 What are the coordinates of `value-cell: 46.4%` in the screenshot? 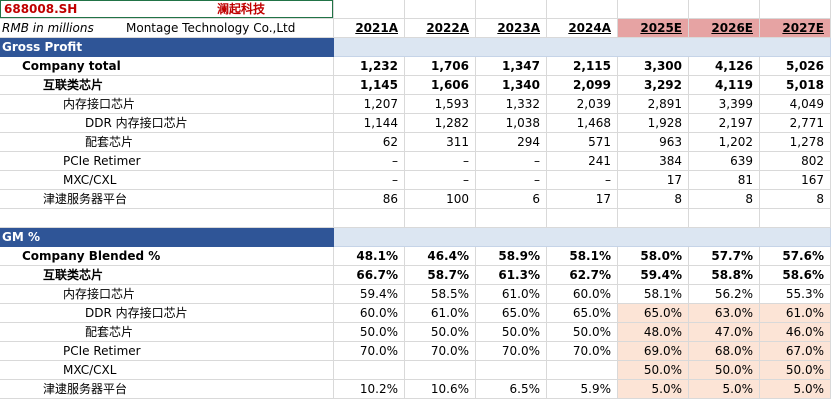 It's located at (440, 256).